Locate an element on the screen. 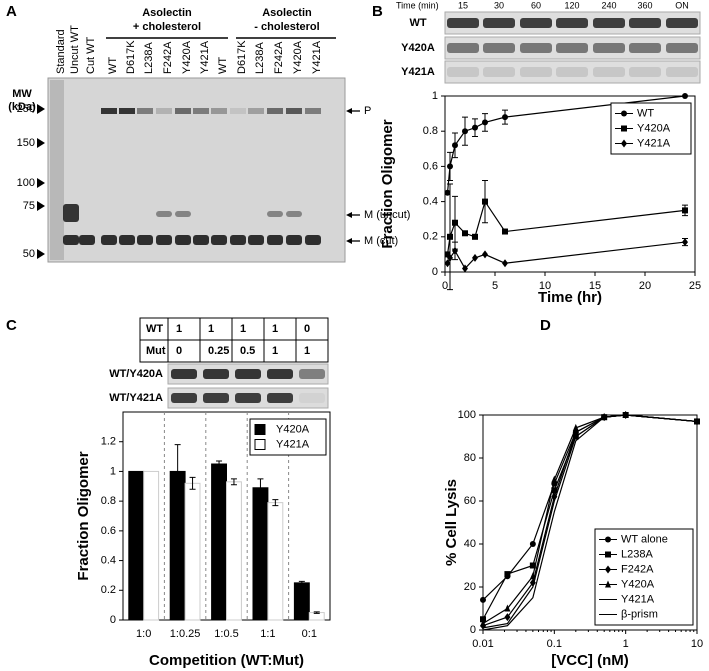 This screenshot has height=671, width=709. x-tick-label: 5 is located at coordinates (495, 286).